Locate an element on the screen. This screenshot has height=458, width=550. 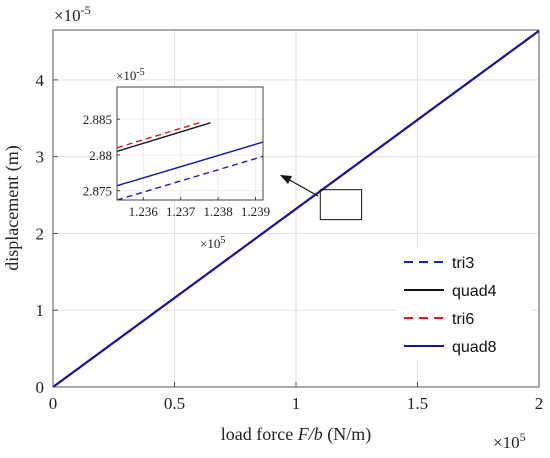
x-tick-label: 0.5 is located at coordinates (174, 403).